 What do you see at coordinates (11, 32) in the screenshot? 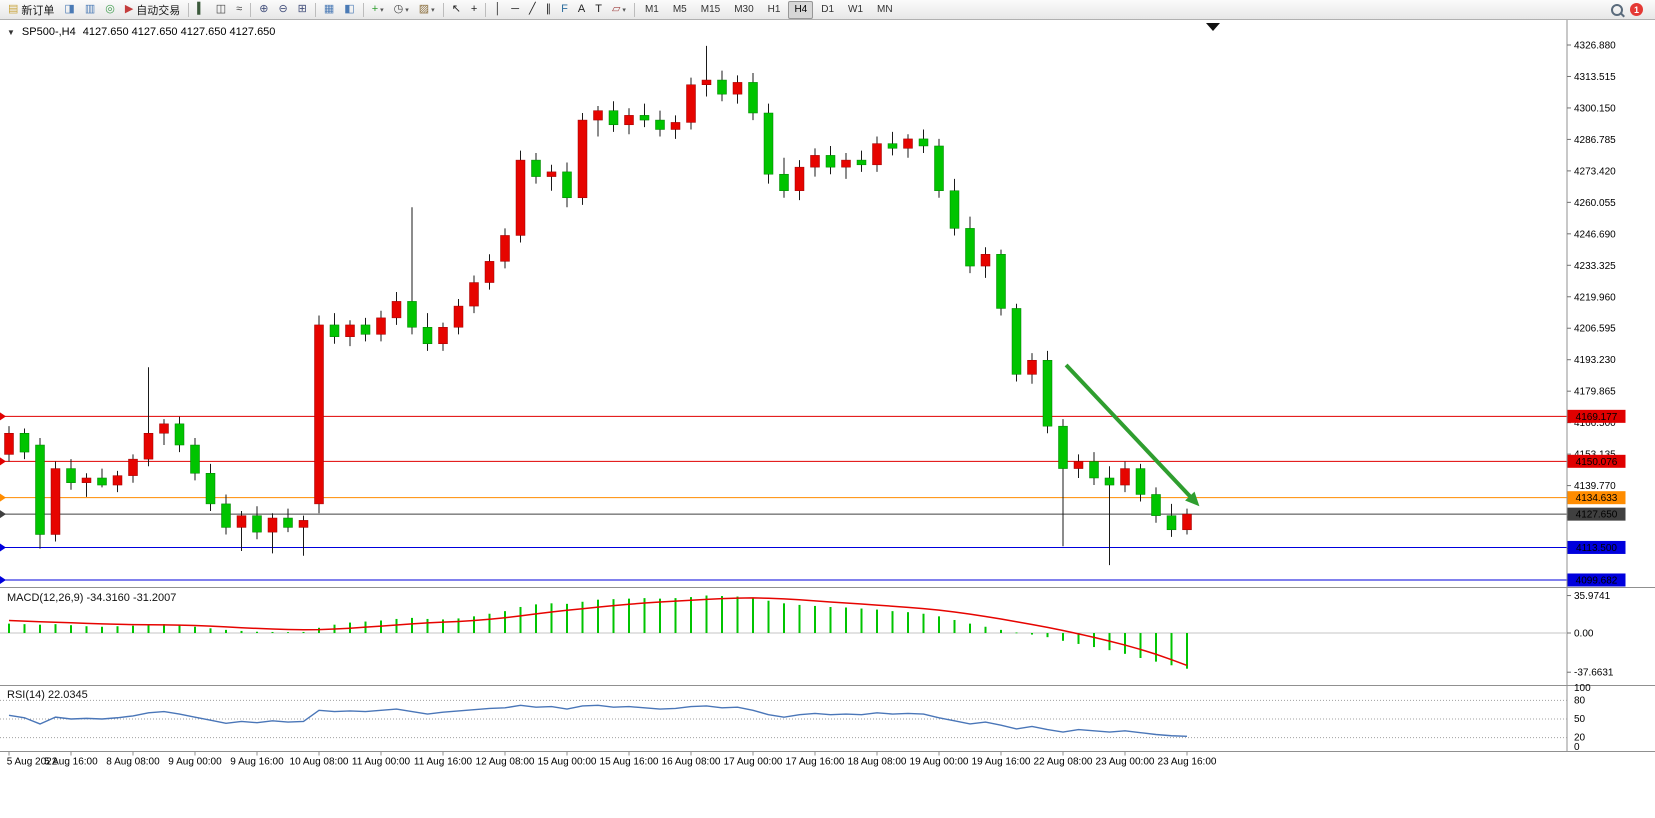
I see `chart-collapse-icon: ▼` at bounding box center [11, 32].